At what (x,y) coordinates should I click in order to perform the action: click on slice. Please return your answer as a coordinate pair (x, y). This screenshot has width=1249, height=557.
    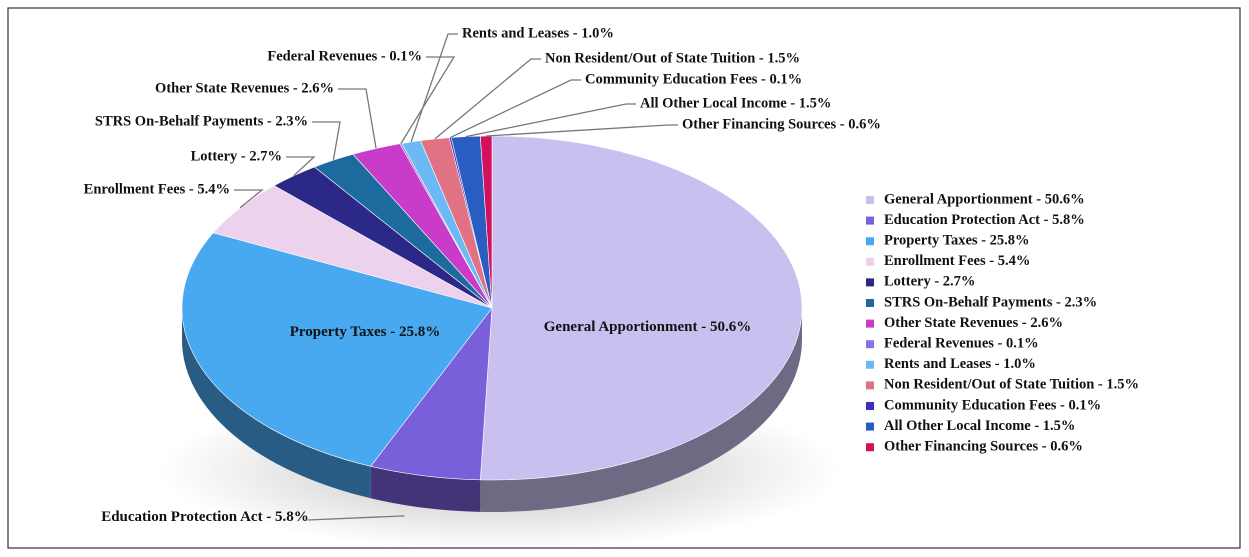
    Looking at the image, I should click on (337, 349).